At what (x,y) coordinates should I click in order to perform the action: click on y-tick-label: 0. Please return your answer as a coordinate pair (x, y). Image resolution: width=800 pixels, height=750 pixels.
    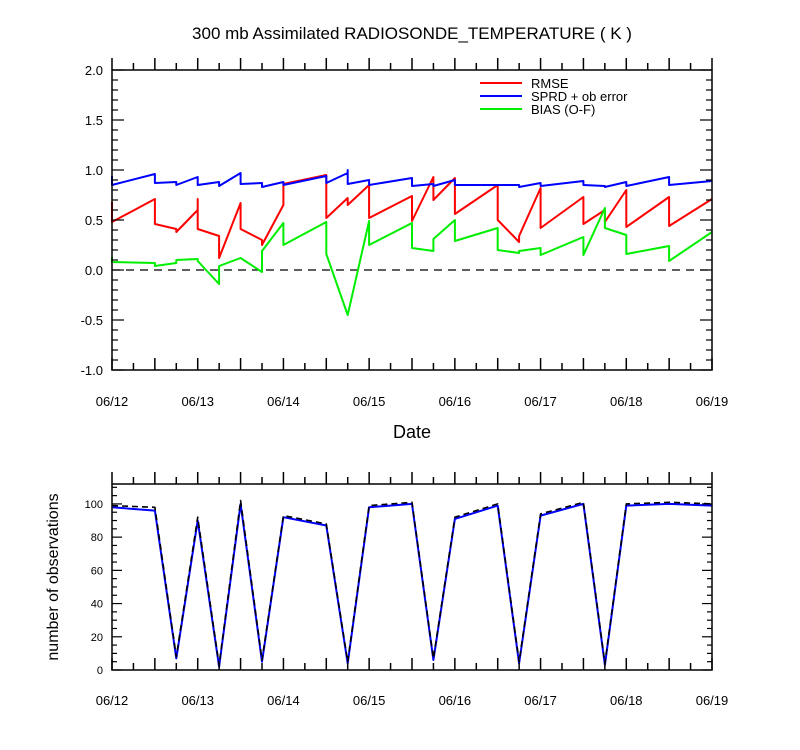
    Looking at the image, I should click on (100, 671).